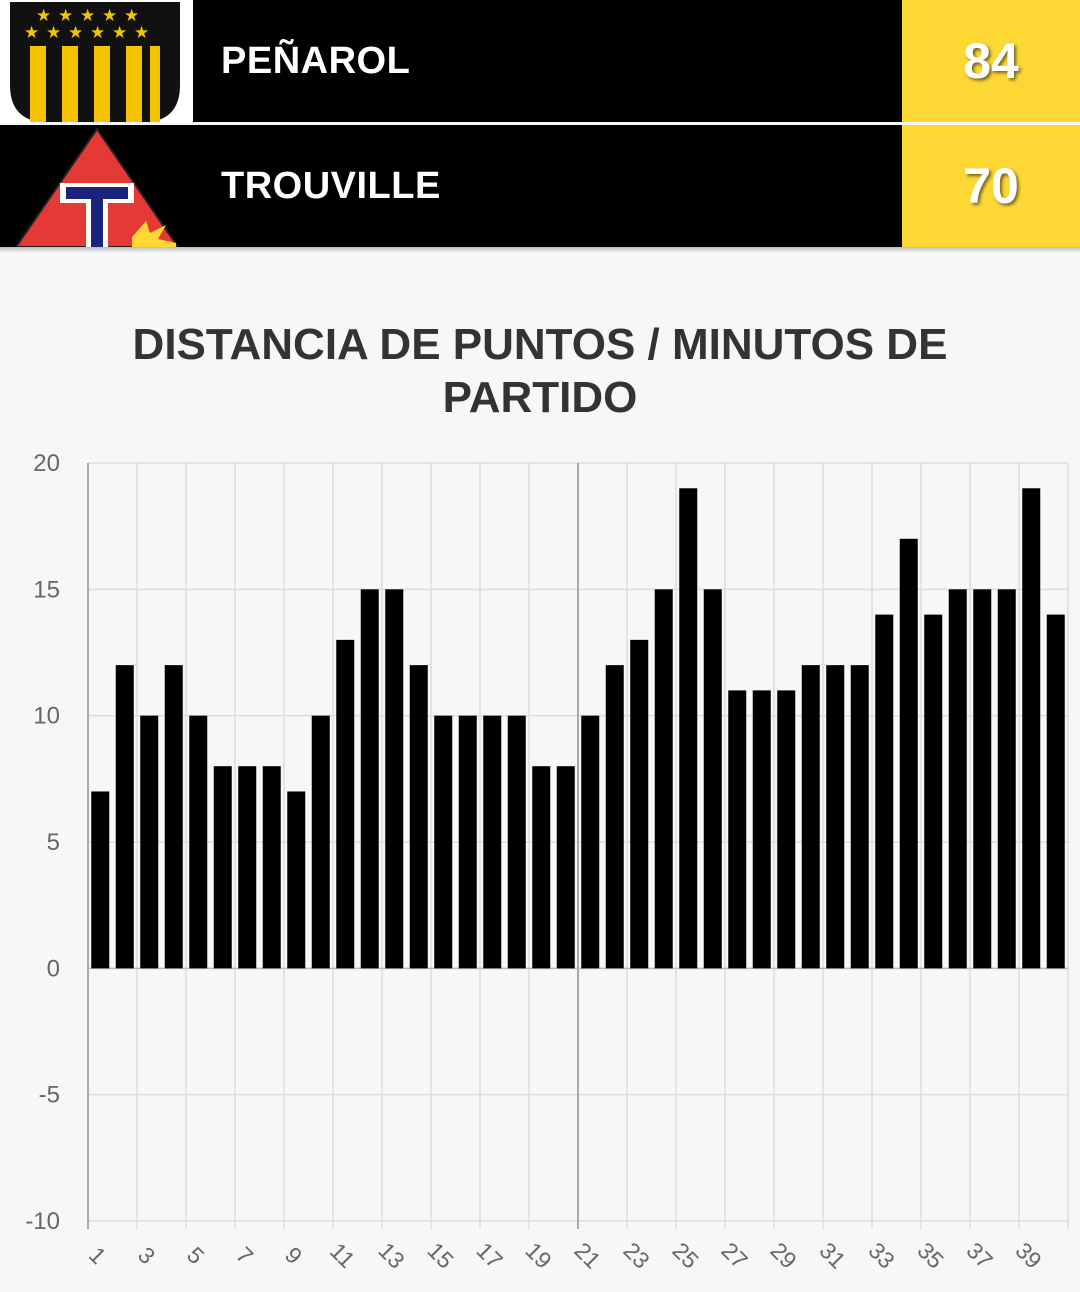 The image size is (1080, 1292). I want to click on away-logo-box, so click(96, 186).